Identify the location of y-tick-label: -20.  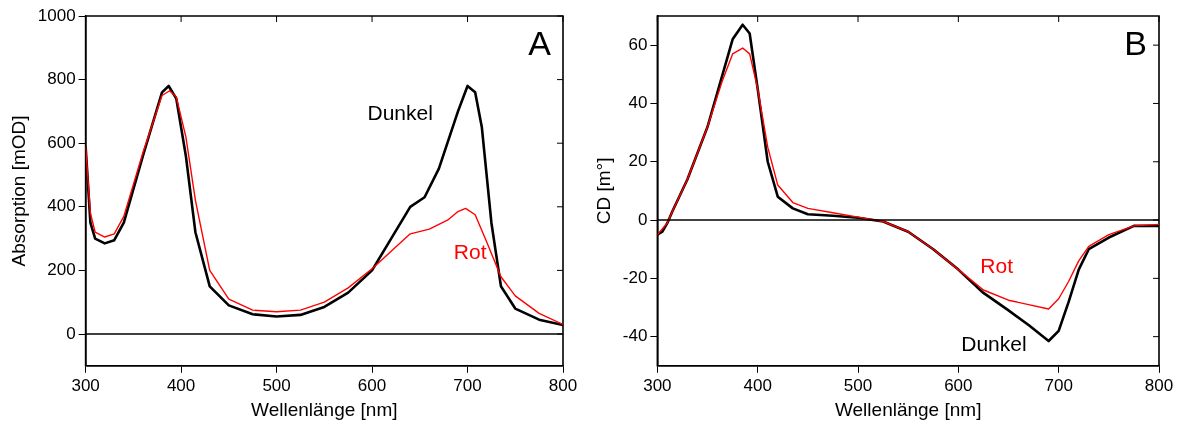
(635, 278).